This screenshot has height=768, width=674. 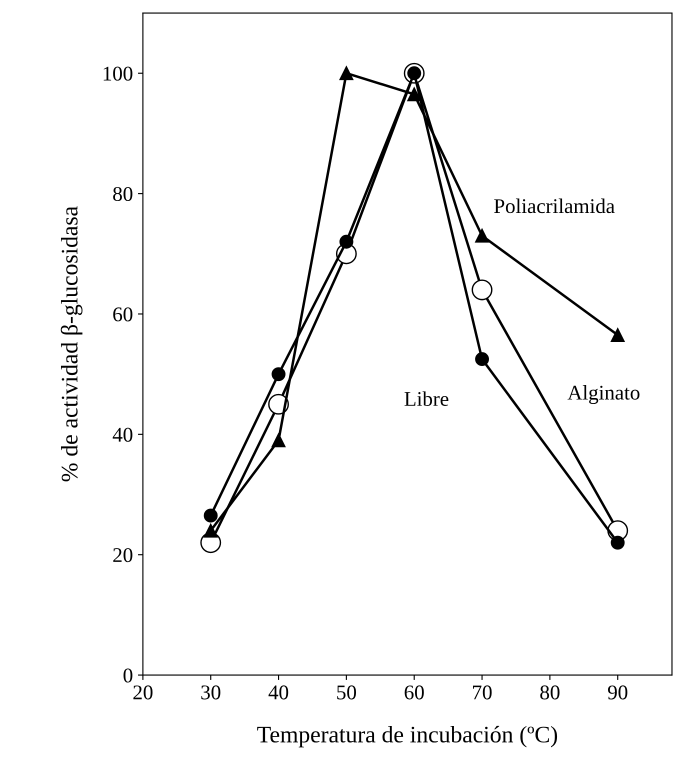 I want to click on x-tick-label: 40, so click(x=278, y=692).